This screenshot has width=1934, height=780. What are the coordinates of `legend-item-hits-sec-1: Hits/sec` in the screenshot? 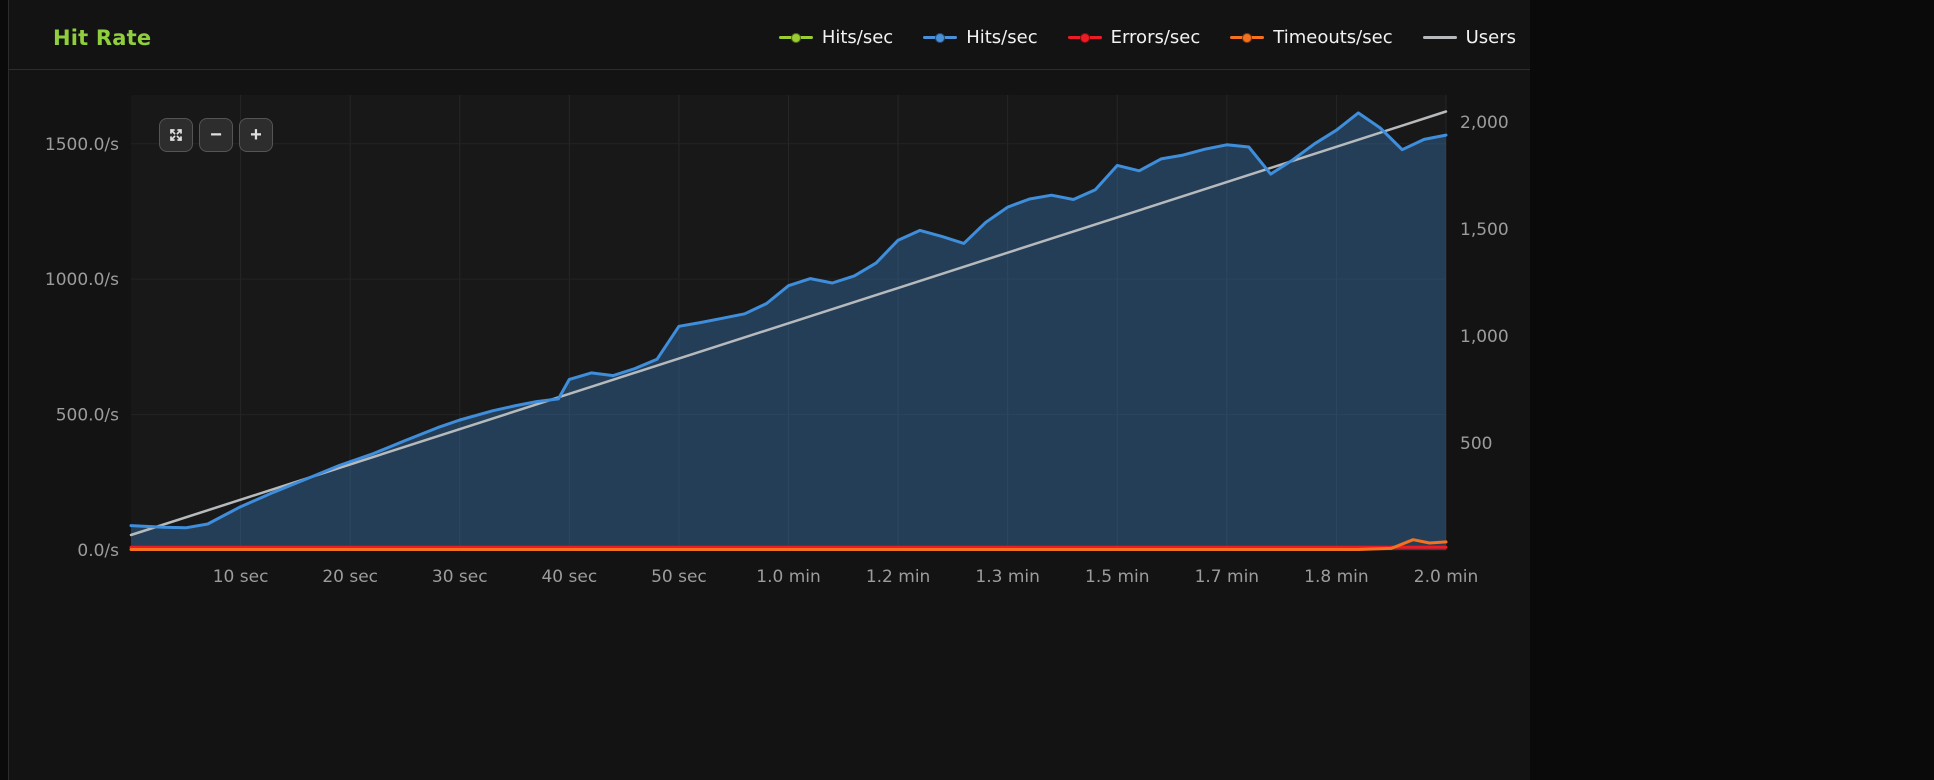 It's located at (980, 37).